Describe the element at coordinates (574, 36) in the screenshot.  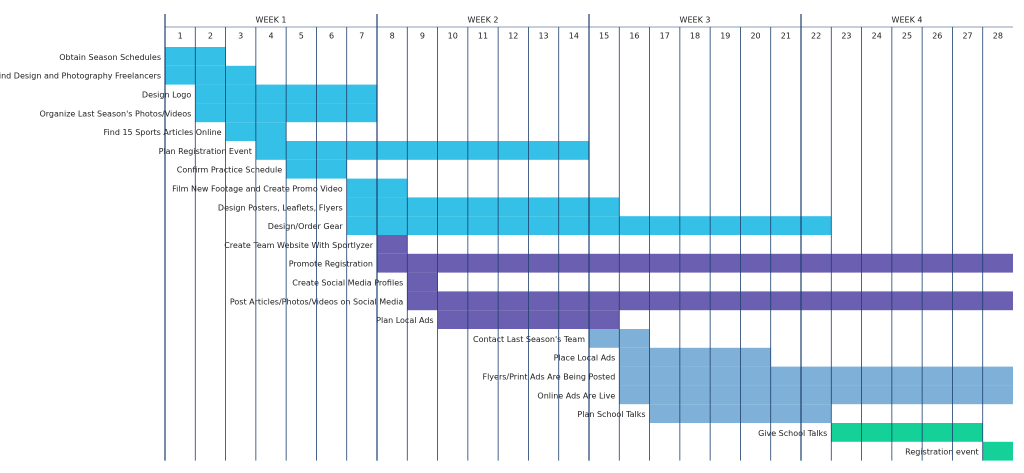
I see `day-label: 14` at that location.